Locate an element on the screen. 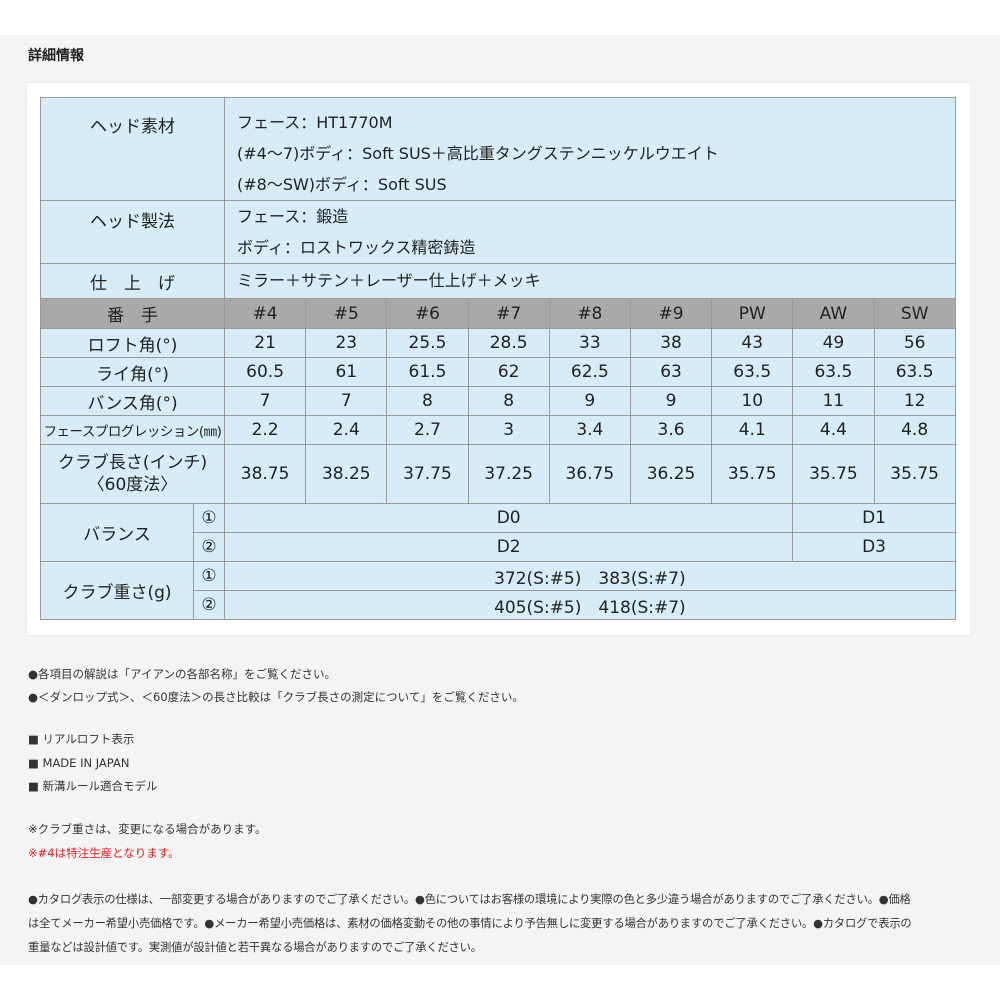  caution-note: ※クラブ重さは、変更になる場合があります。 is located at coordinates (147, 829).